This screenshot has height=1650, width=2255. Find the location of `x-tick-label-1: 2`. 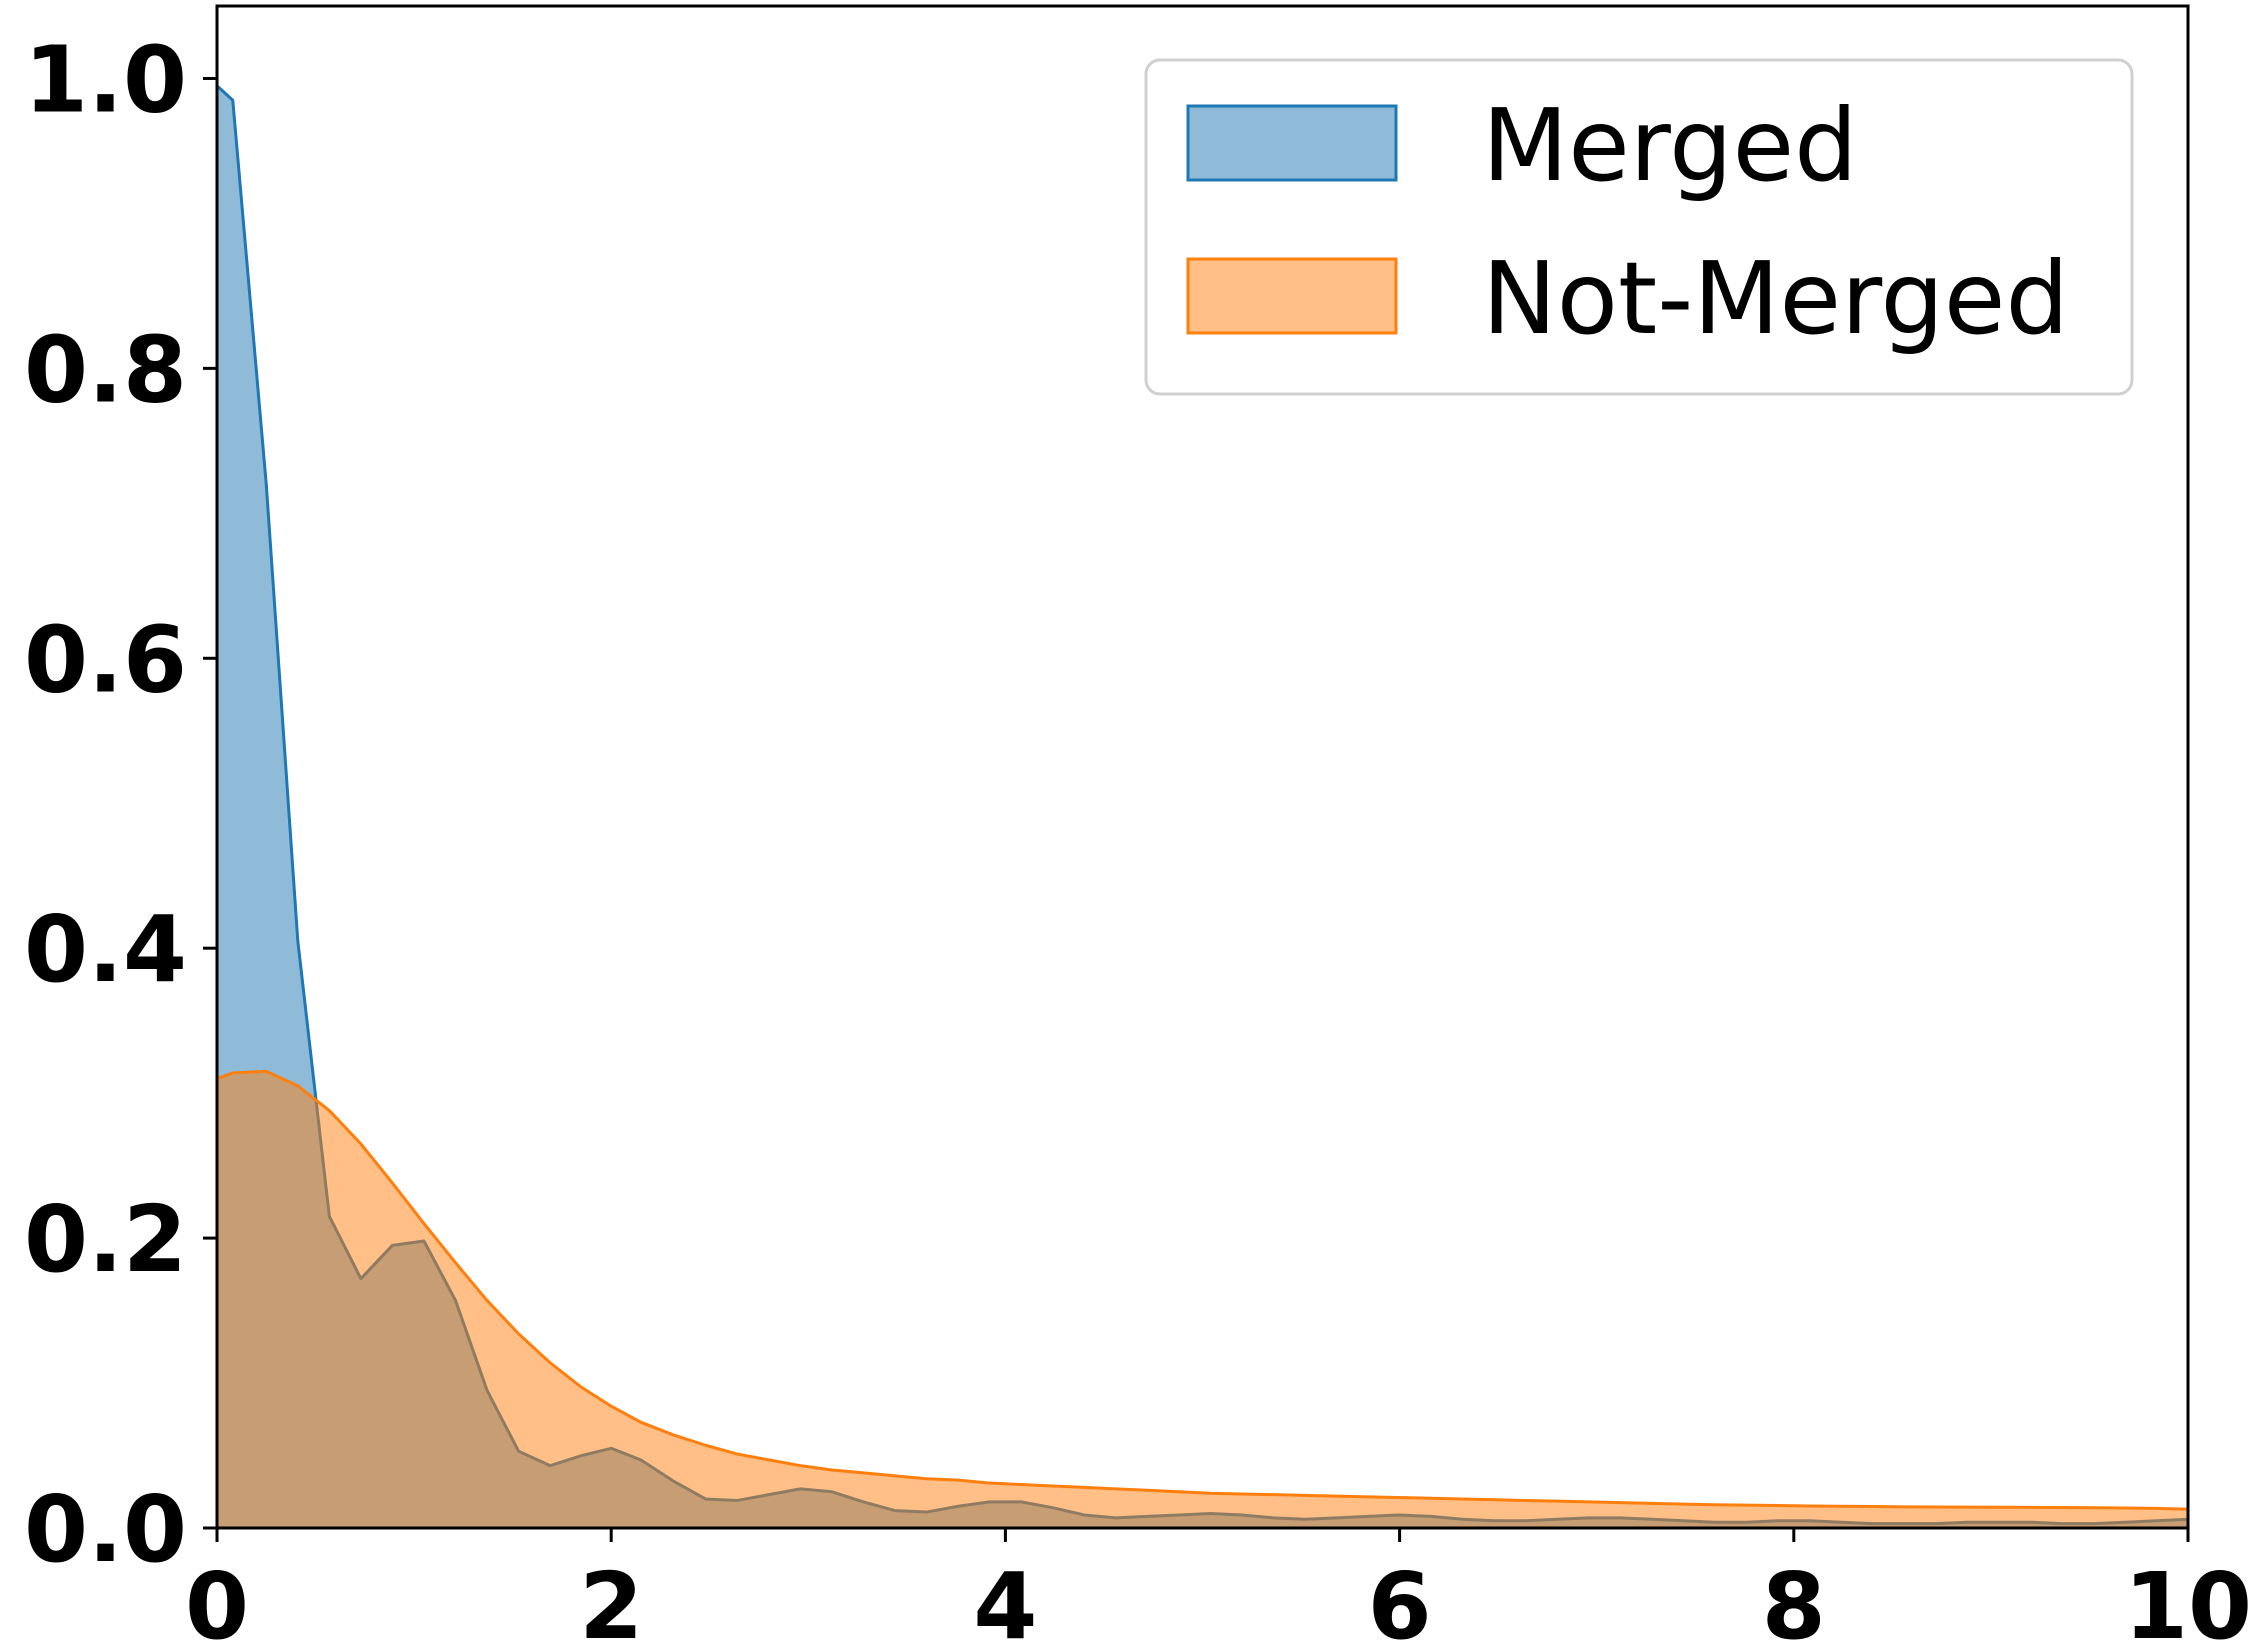

x-tick-label-1: 2 is located at coordinates (611, 1601).